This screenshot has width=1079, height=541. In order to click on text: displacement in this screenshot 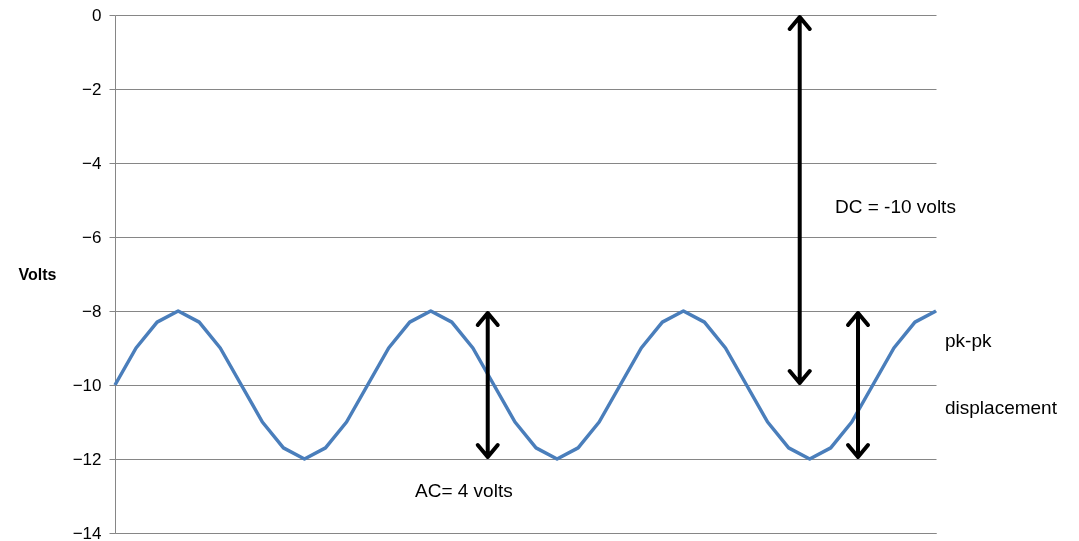, I will do `click(1001, 408)`.